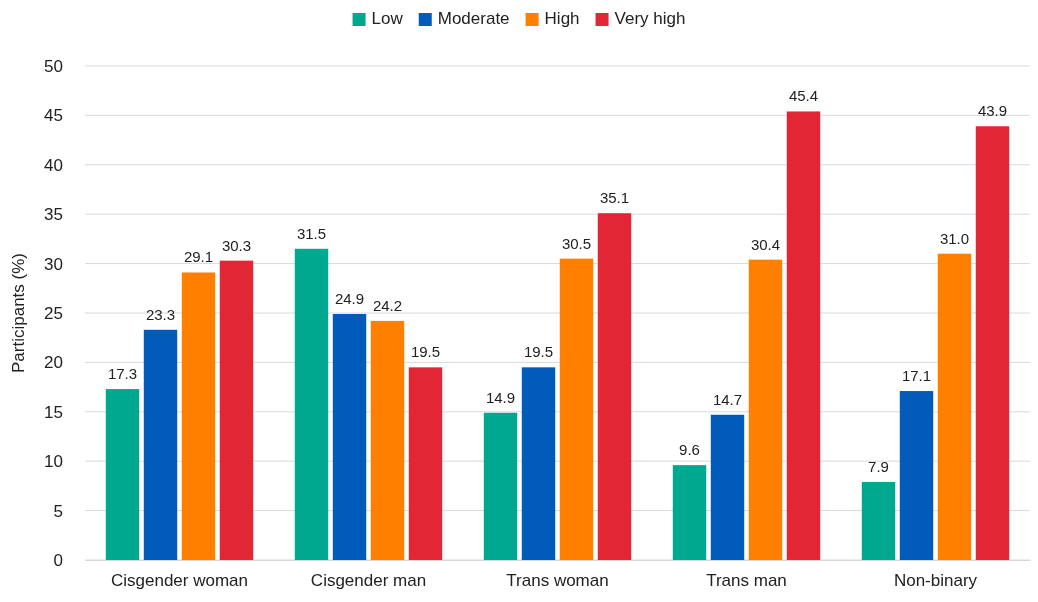  Describe the element at coordinates (916, 376) in the screenshot. I see `data-label: 17.1` at that location.